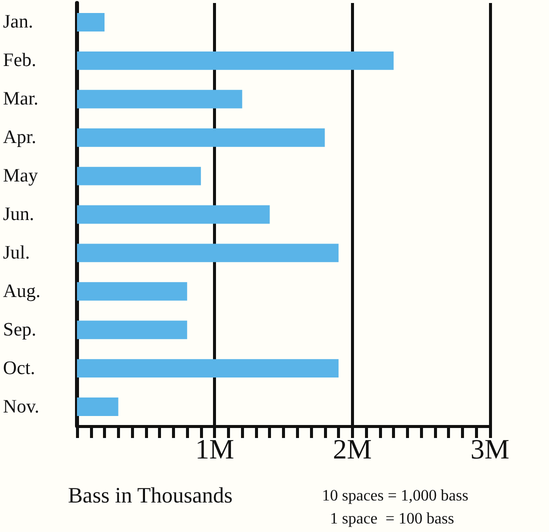  What do you see at coordinates (21, 291) in the screenshot?
I see `y-tick-label: Aug.` at bounding box center [21, 291].